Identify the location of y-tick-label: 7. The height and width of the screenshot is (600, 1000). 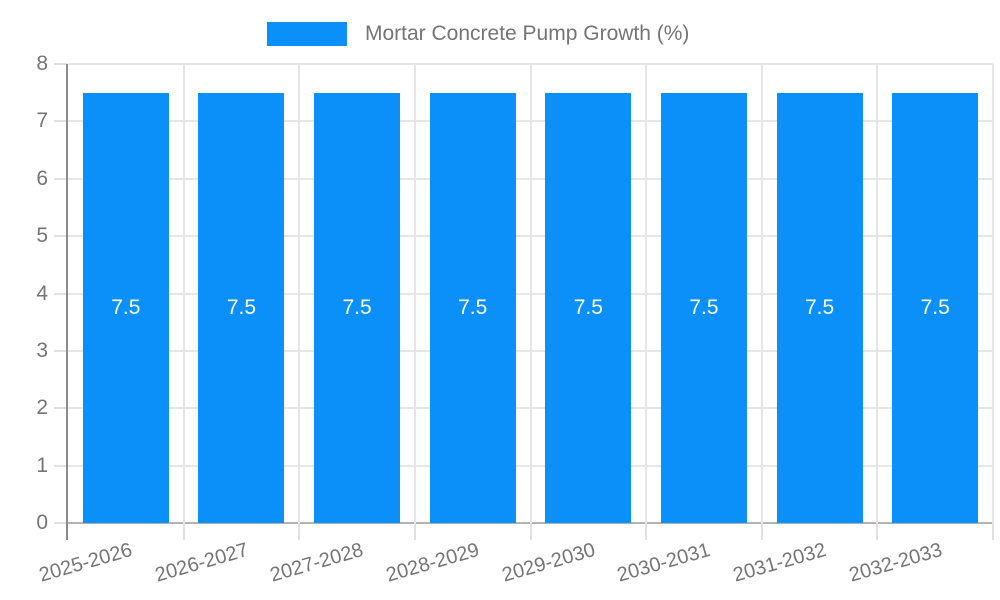
(42, 121).